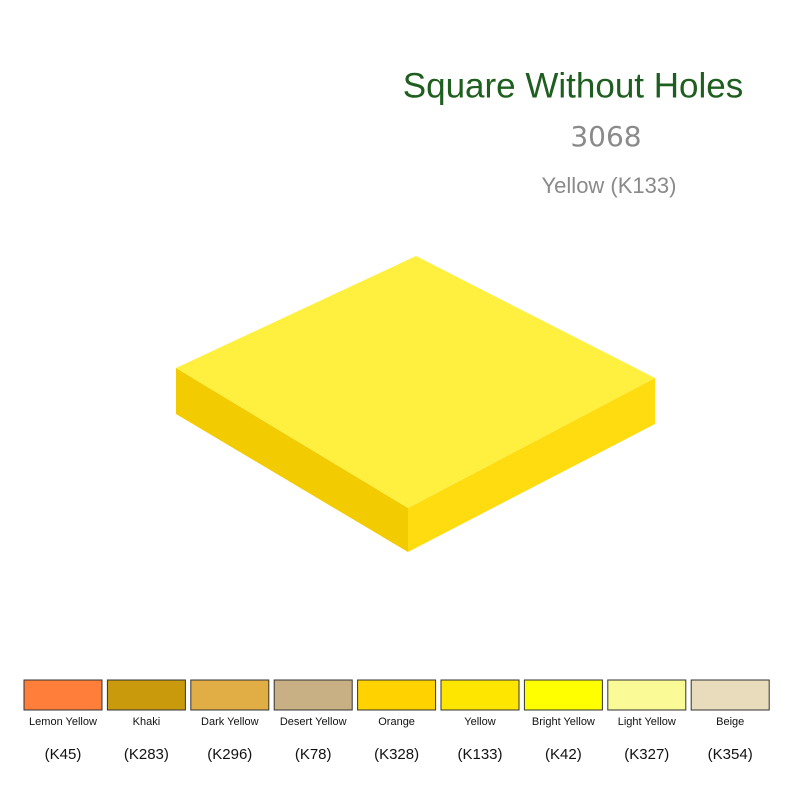  What do you see at coordinates (573, 85) in the screenshot?
I see `title: Square Without Holes` at bounding box center [573, 85].